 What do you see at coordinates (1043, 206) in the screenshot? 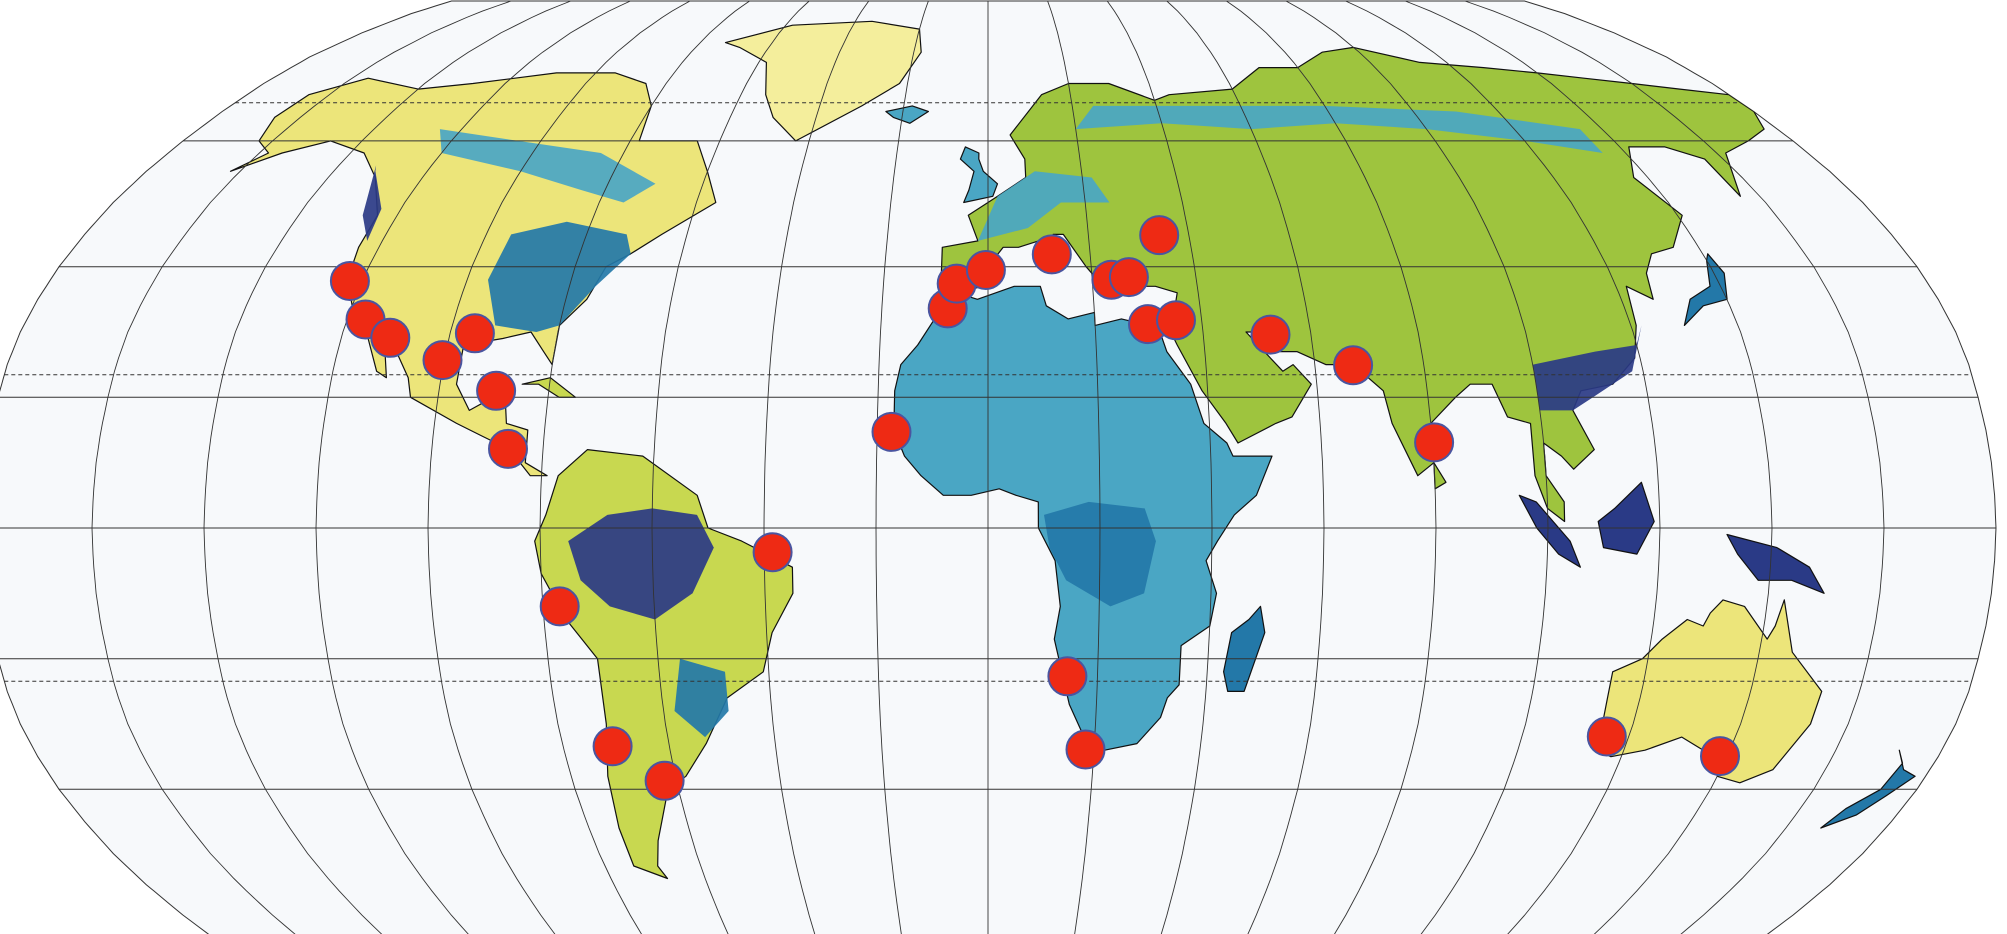
I see `vegetation-western-europe` at bounding box center [1043, 206].